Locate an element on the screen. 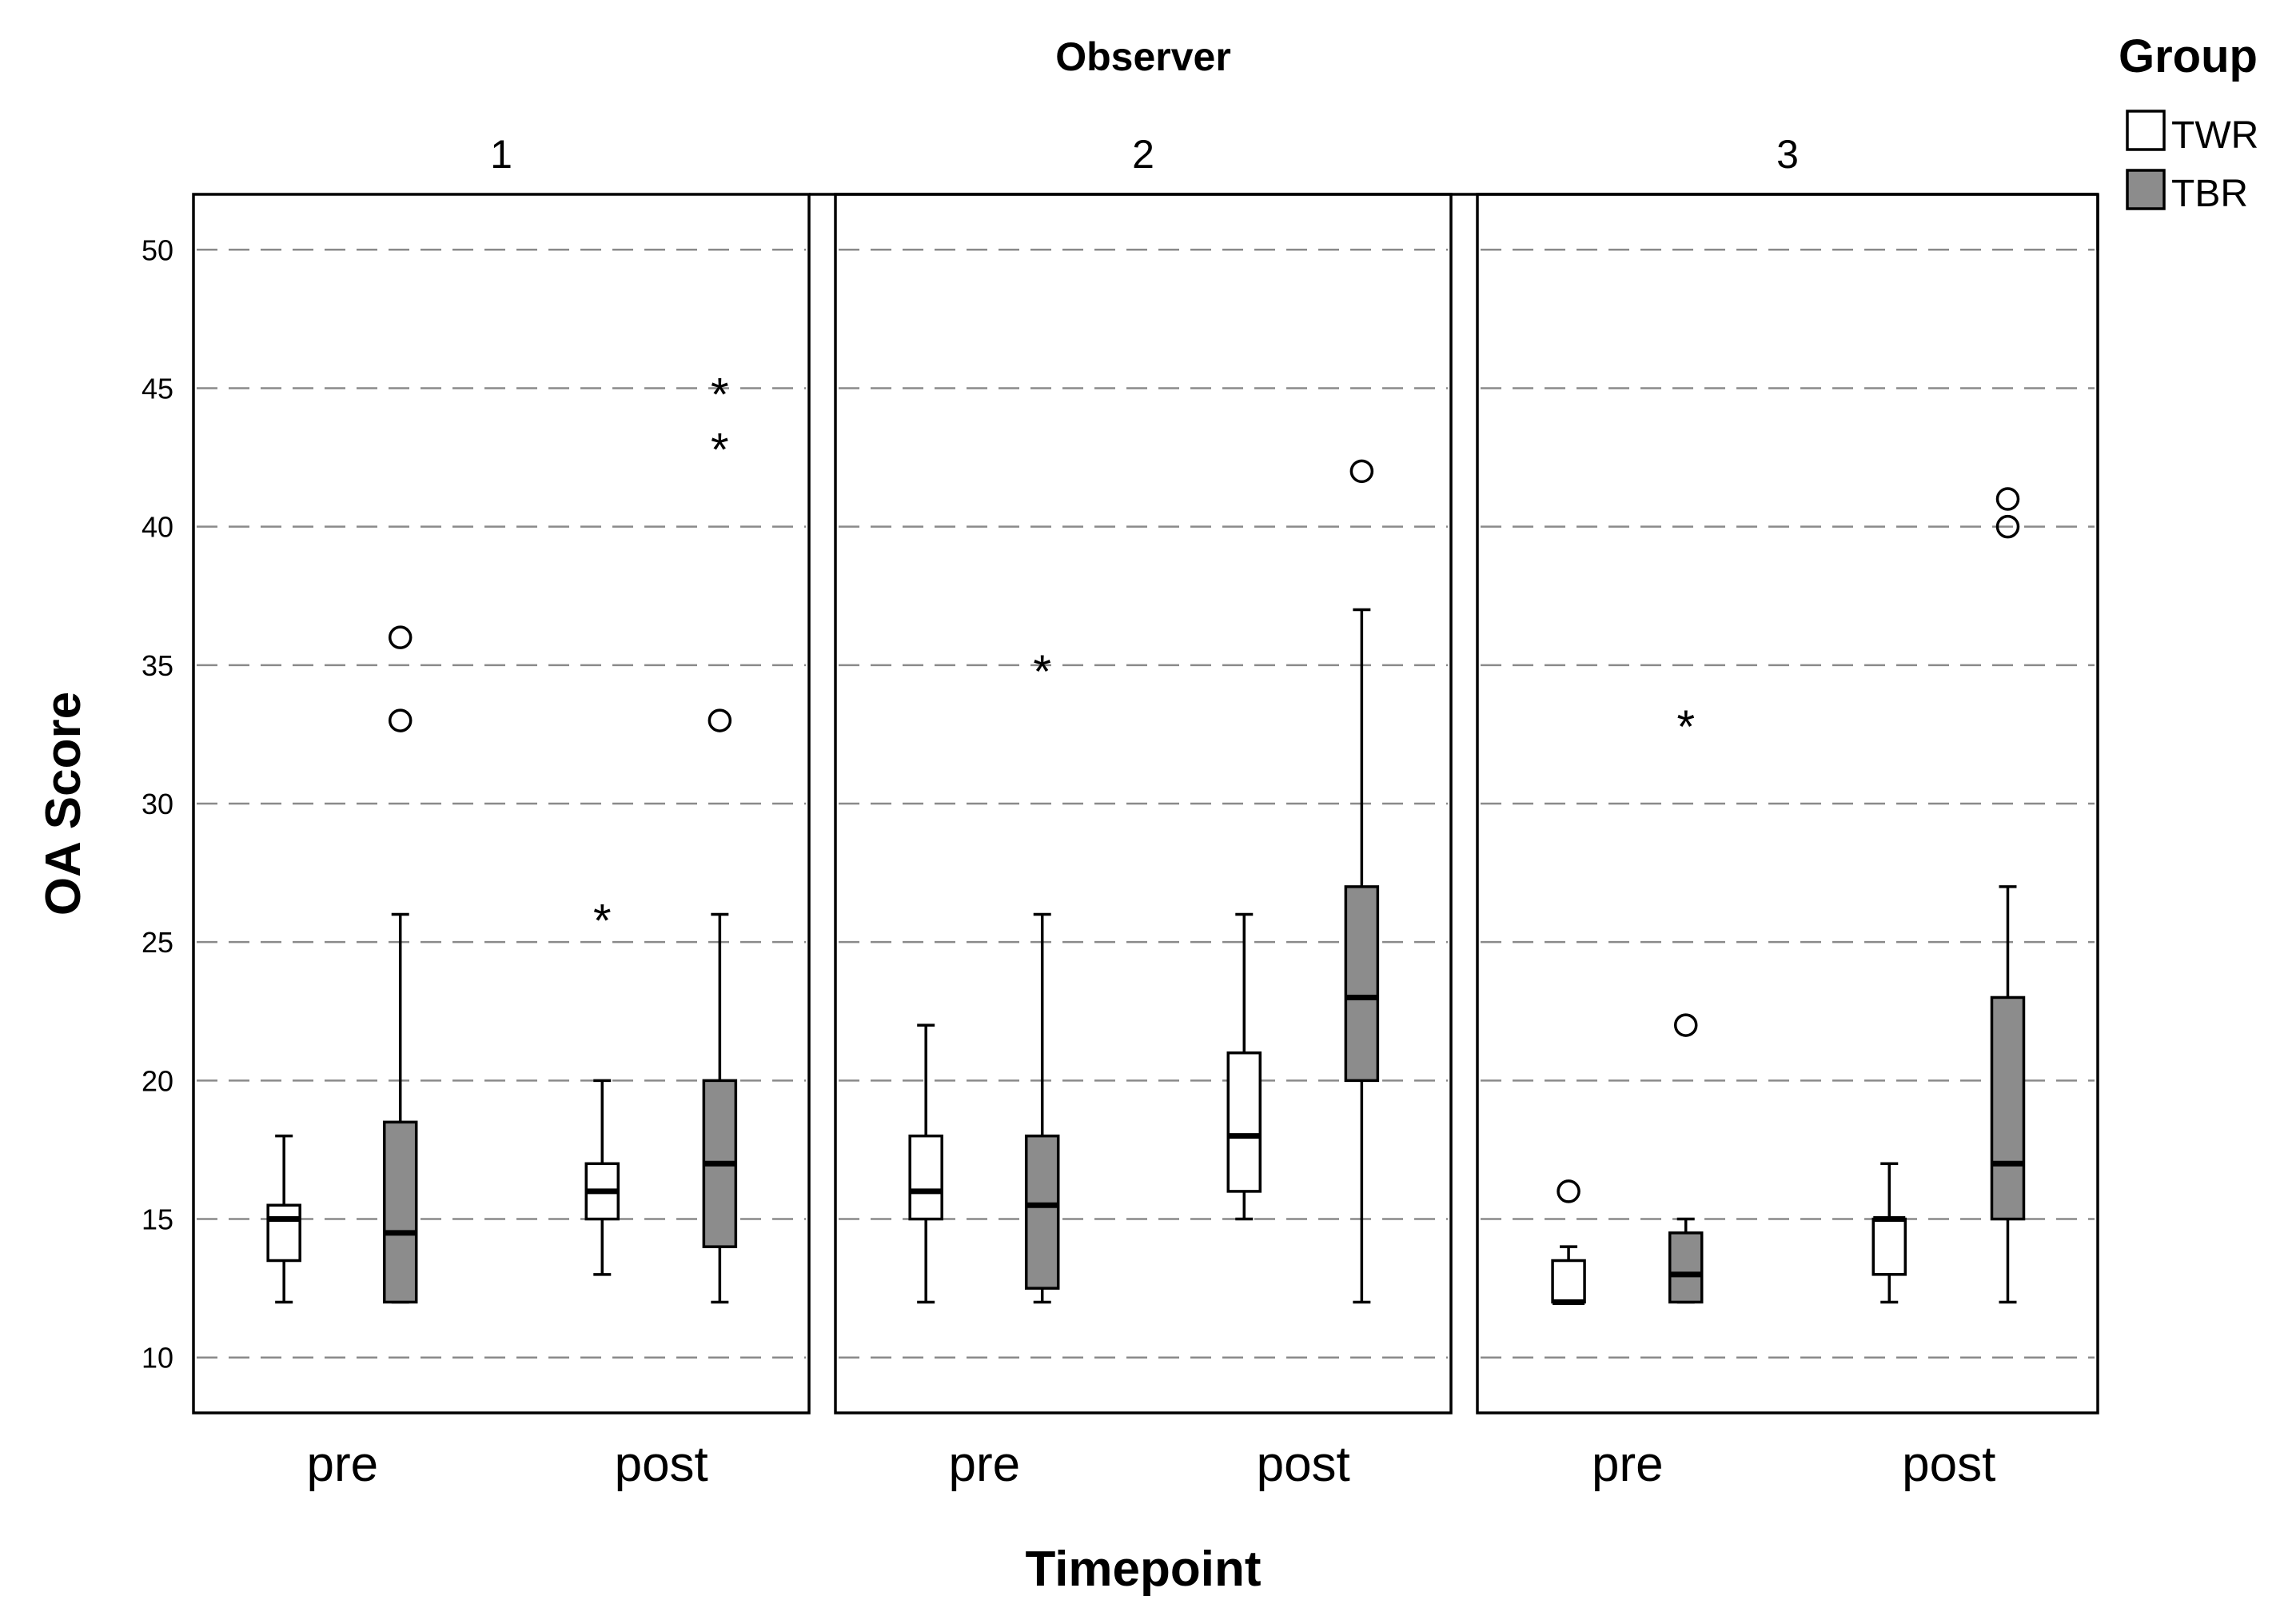 This screenshot has height=1616, width=2296. box-2-pre-tbr: * is located at coordinates (1042, 975).